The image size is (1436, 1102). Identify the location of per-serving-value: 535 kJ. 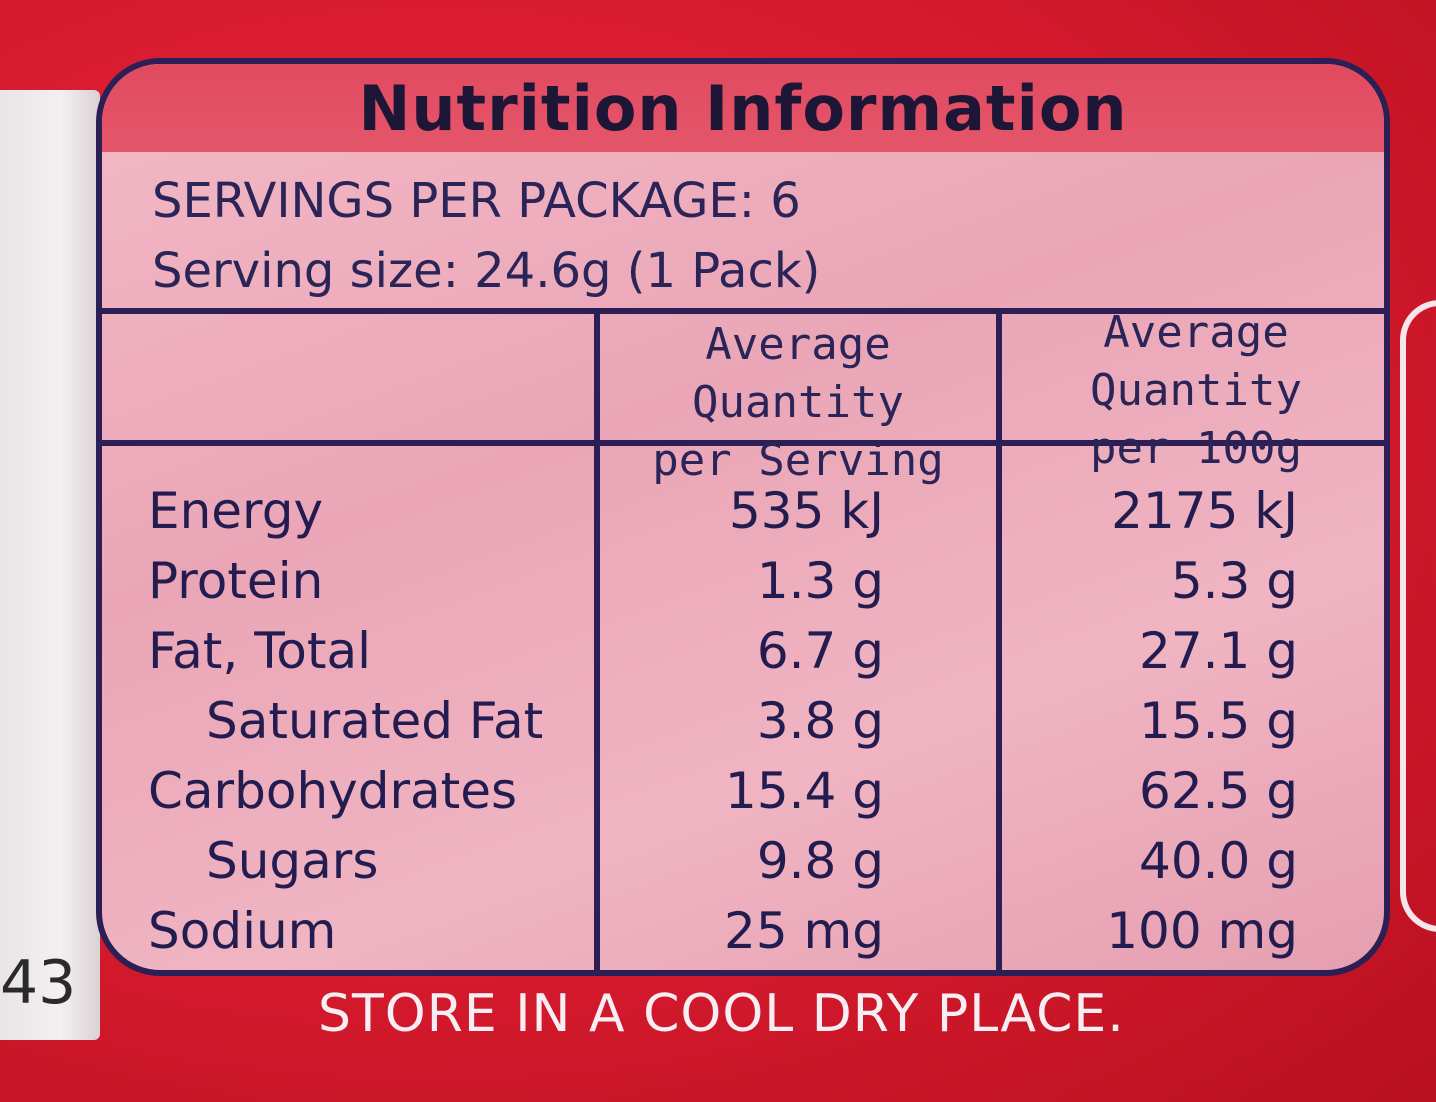
(806, 511).